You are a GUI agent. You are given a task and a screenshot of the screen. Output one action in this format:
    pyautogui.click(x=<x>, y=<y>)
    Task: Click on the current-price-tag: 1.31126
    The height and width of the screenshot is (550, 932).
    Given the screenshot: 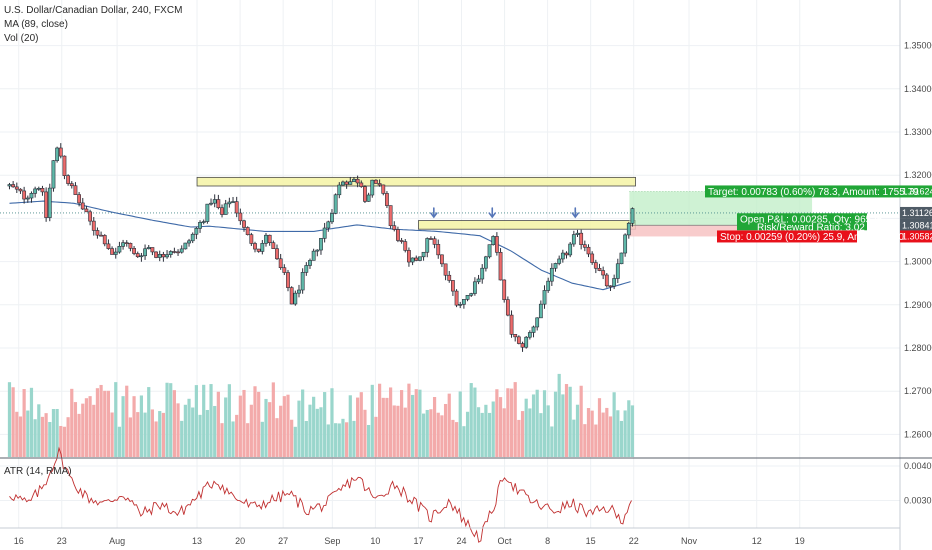 What is the action you would take?
    pyautogui.click(x=917, y=213)
    